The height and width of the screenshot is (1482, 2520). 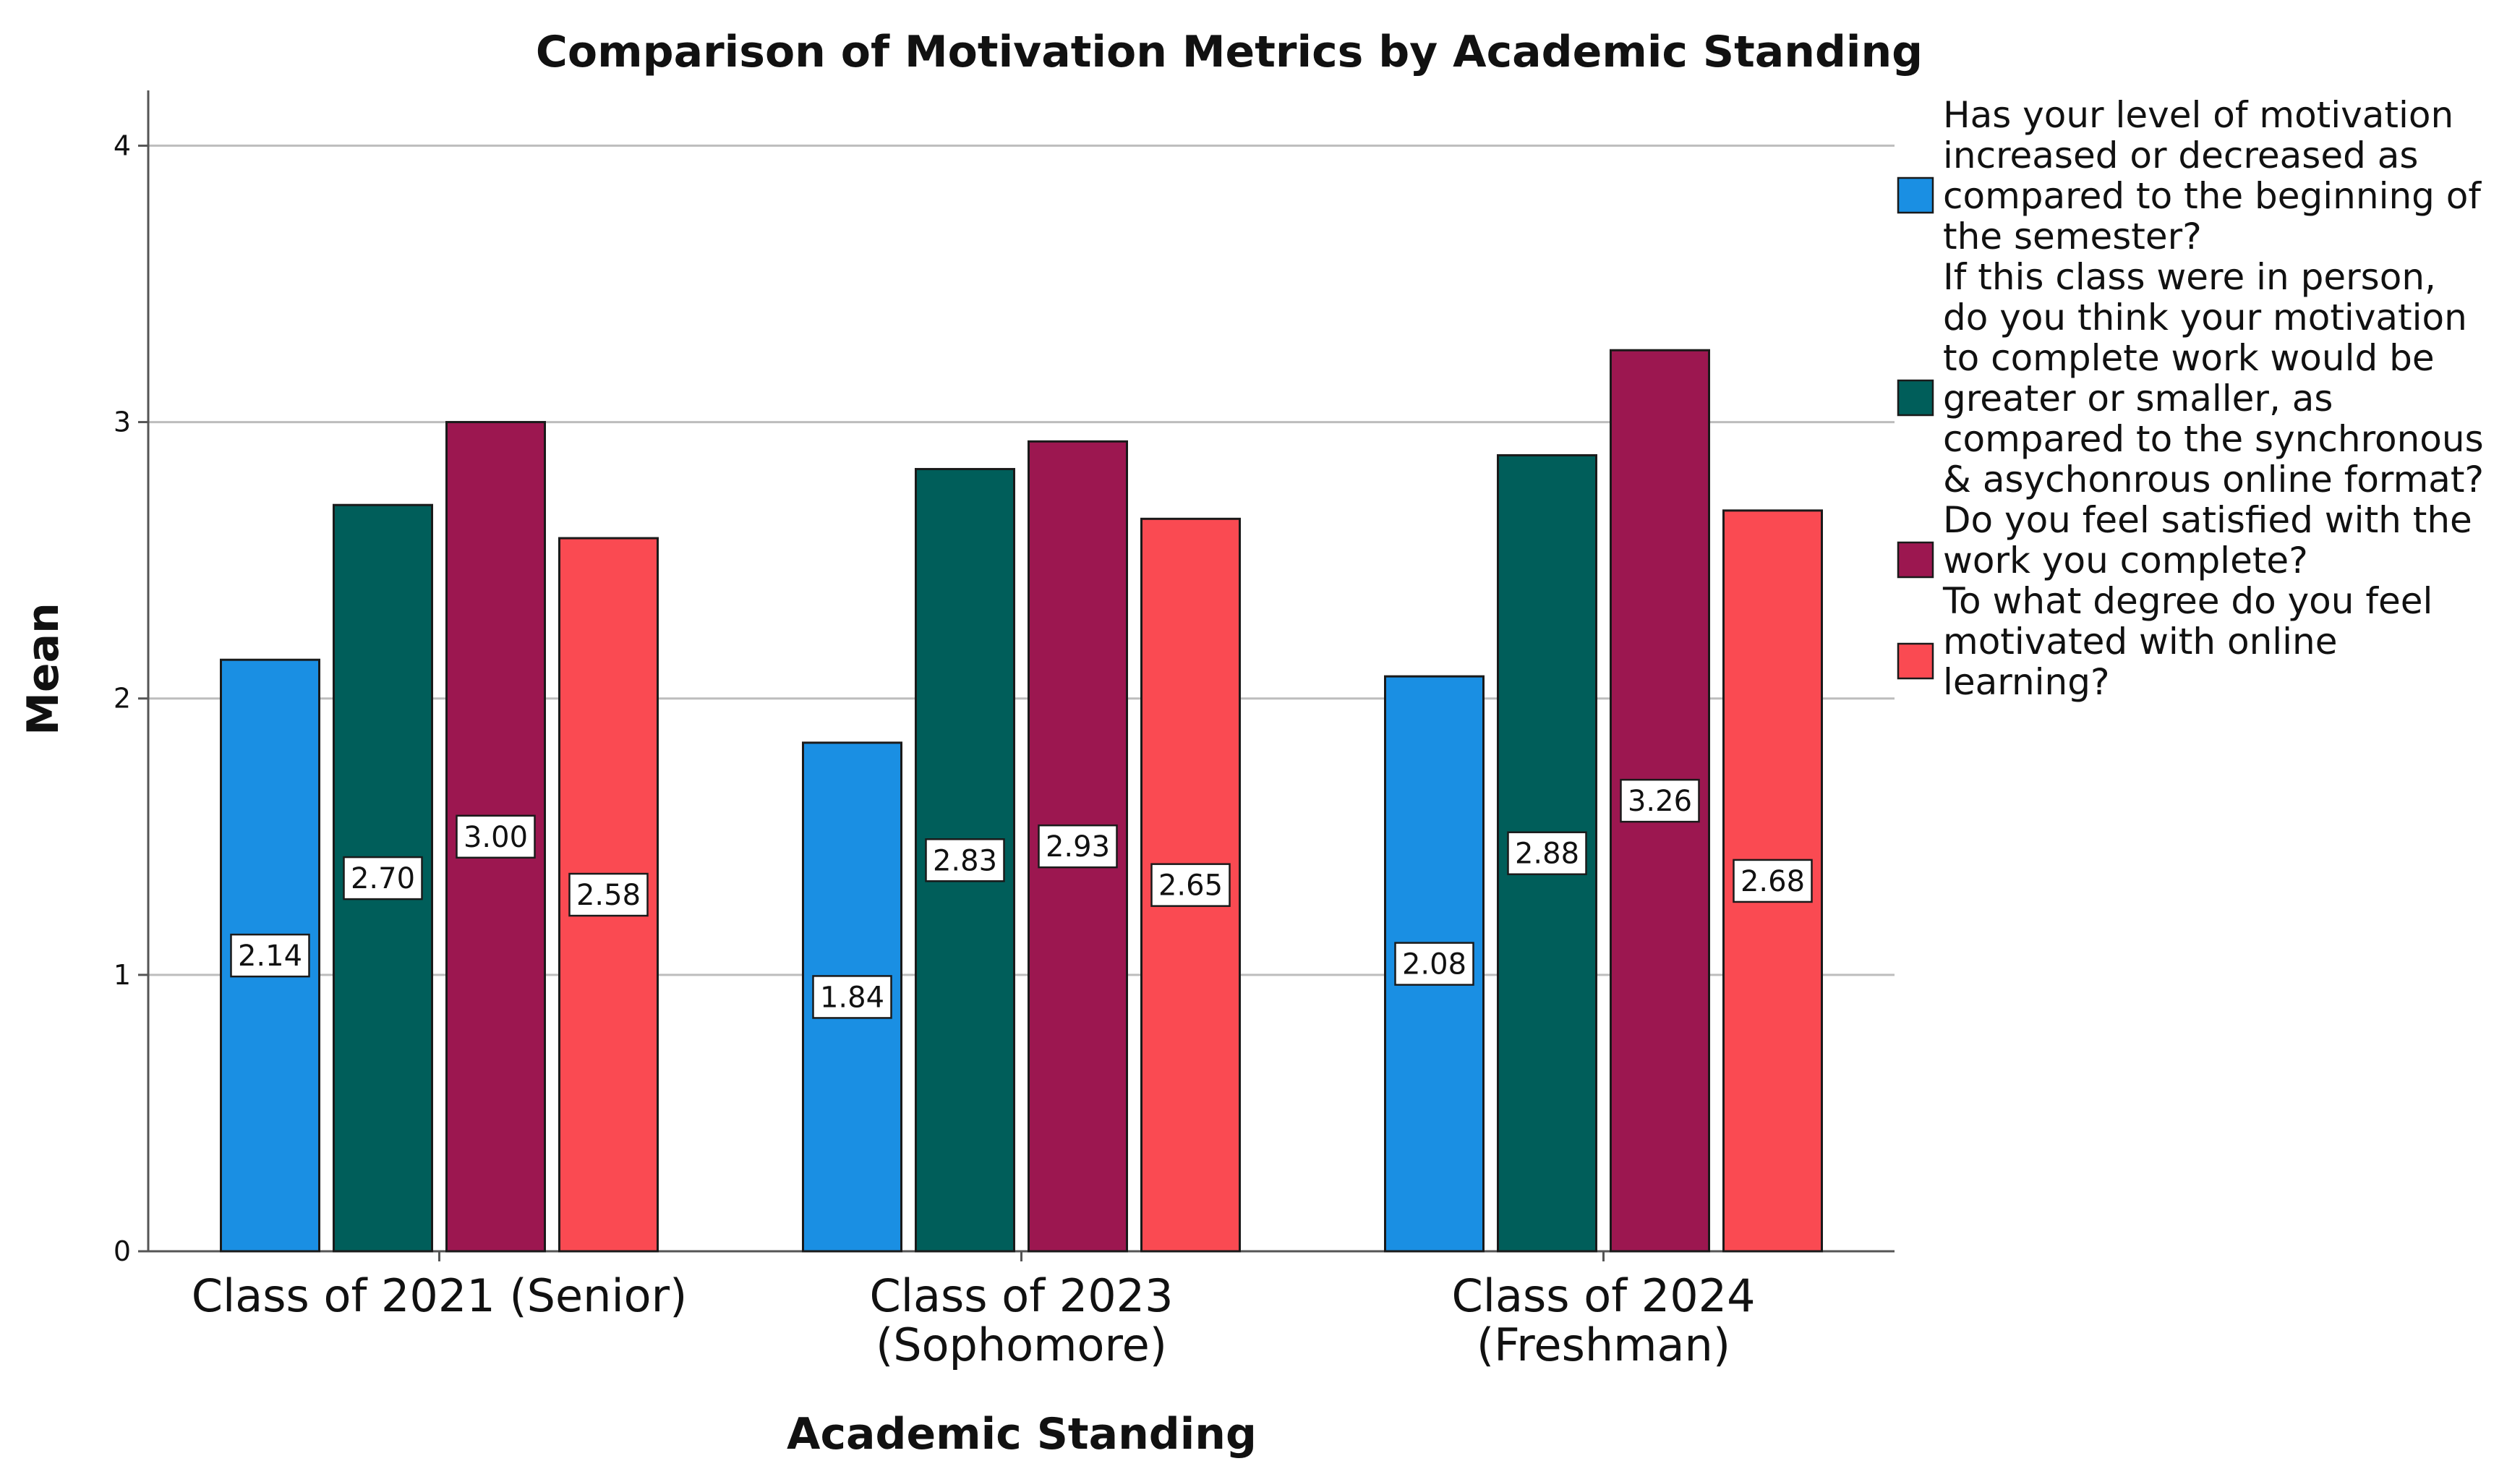 What do you see at coordinates (2072, 236) in the screenshot?
I see `legend-label-1-line-4: the semester?` at bounding box center [2072, 236].